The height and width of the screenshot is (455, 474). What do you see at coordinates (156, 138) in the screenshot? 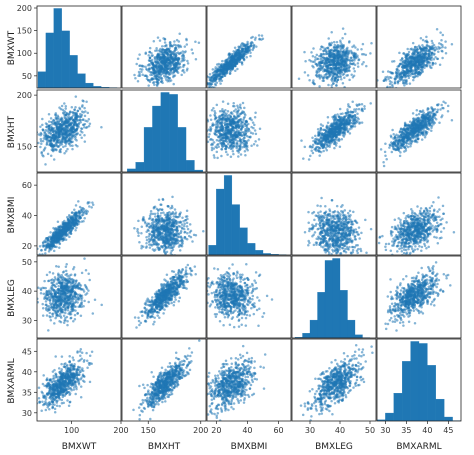
I see `histogram-bar` at bounding box center [156, 138].